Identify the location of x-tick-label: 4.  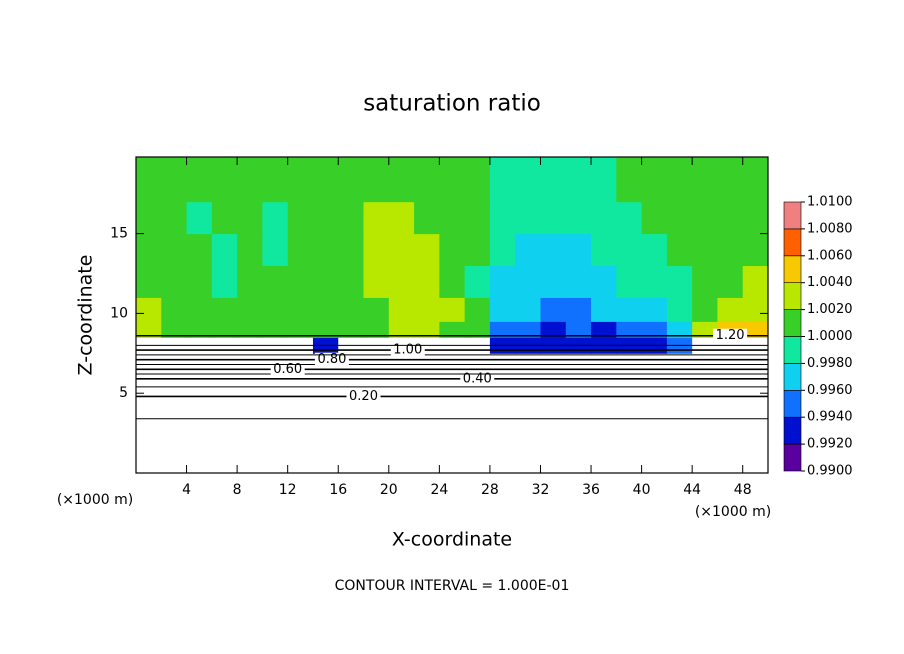
(186, 490).